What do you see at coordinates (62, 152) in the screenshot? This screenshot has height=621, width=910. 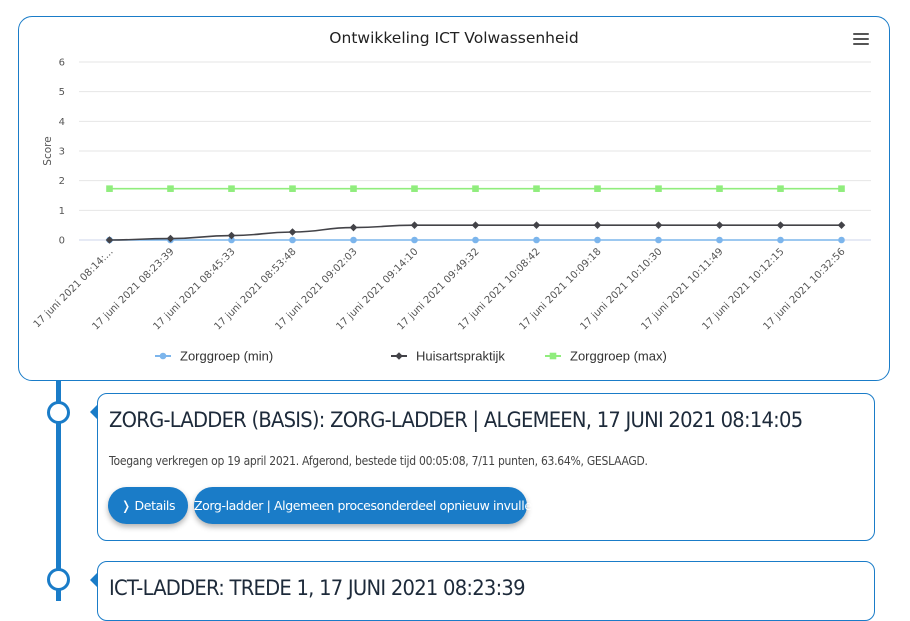 I see `y-tick-label: 3` at bounding box center [62, 152].